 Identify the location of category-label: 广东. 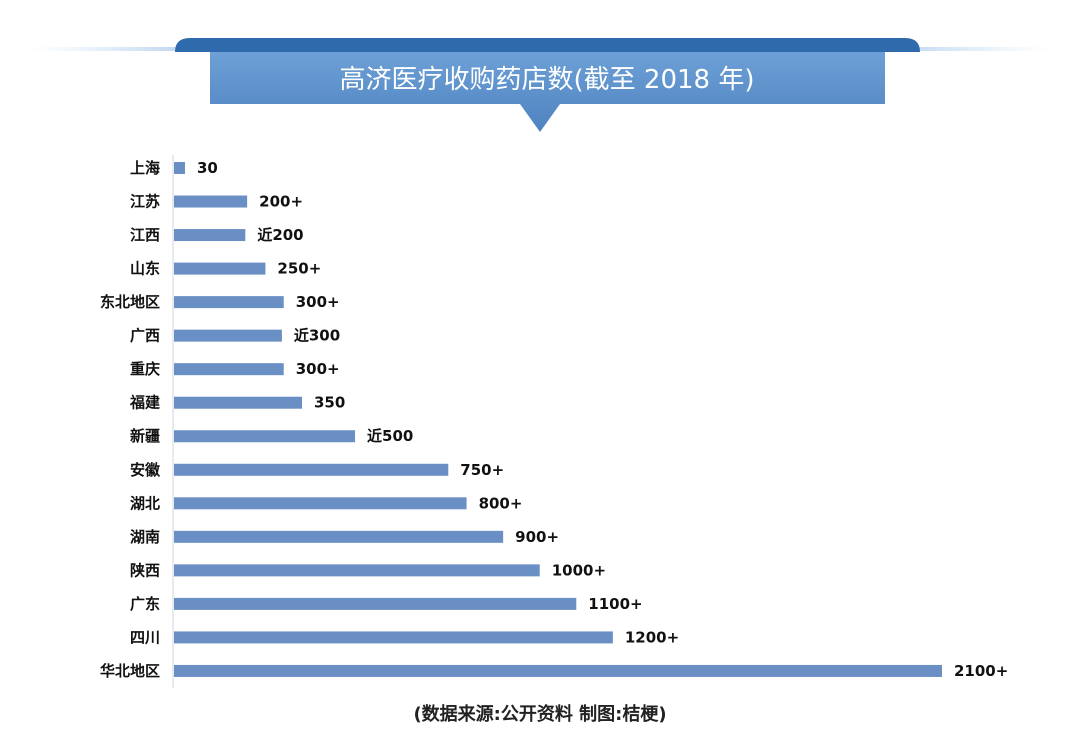
(145, 604).